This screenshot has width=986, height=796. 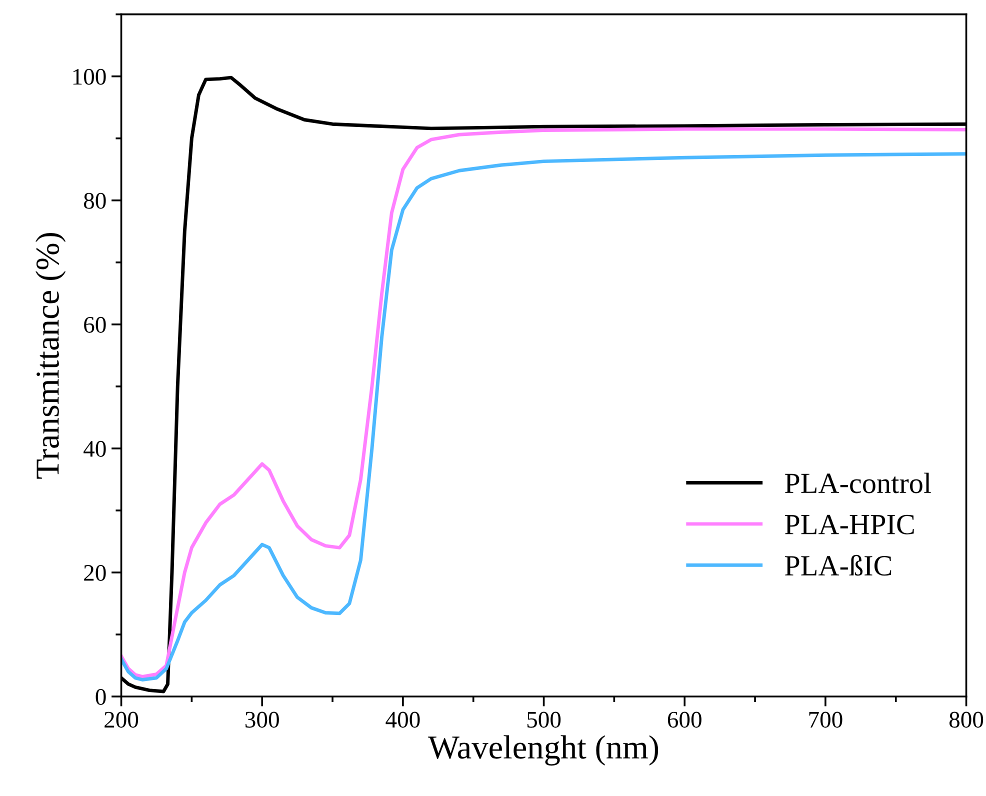 I want to click on y-tick-label: 60, so click(x=95, y=324).